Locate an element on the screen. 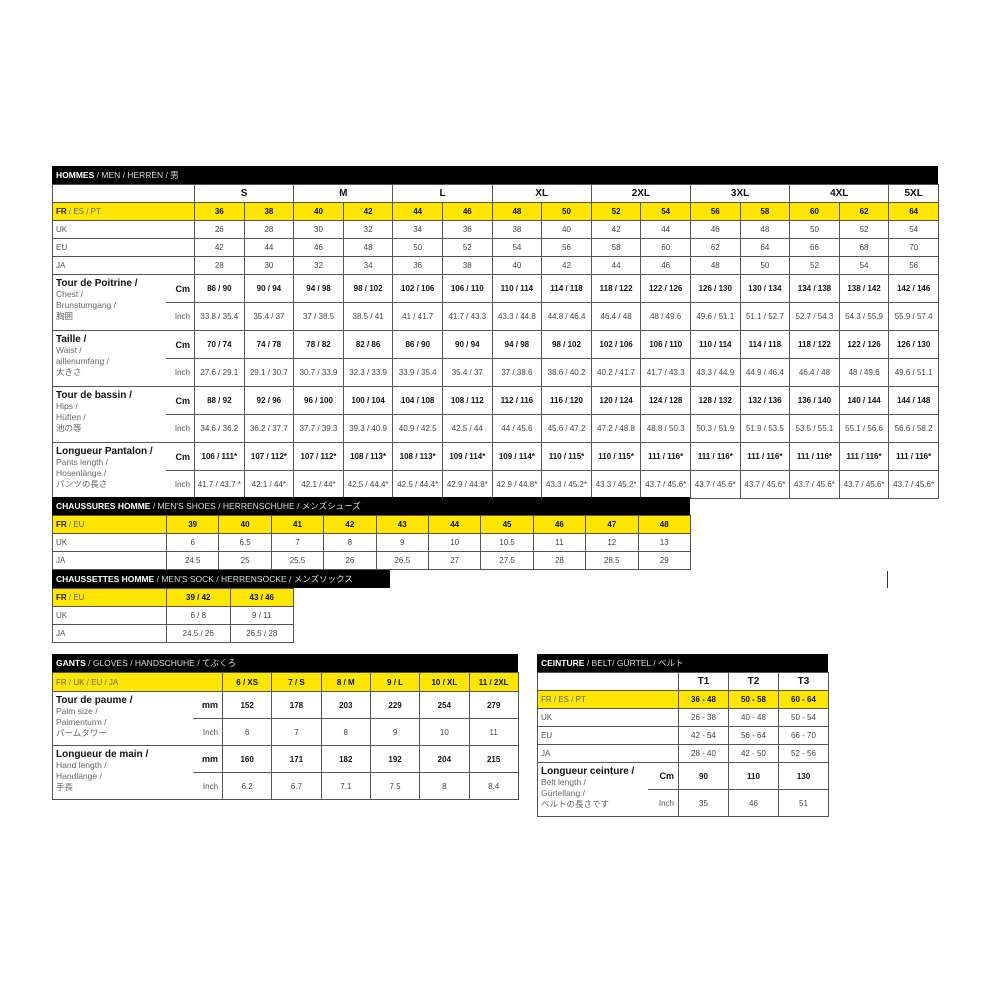  gloves-measure-name-line: Palmenturm / is located at coordinates (81, 722).